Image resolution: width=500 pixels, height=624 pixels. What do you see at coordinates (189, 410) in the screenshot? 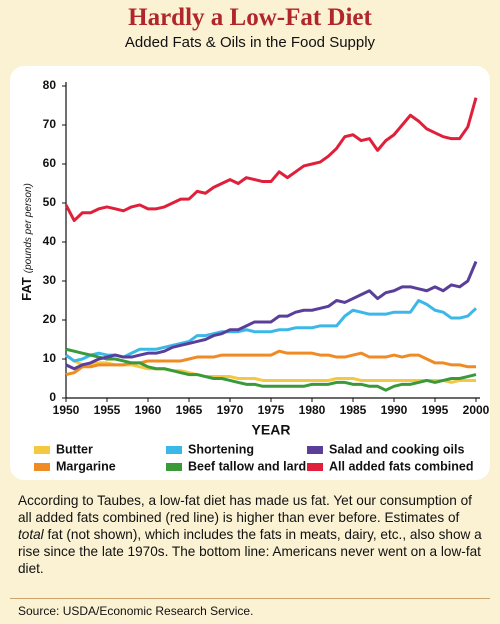
I see `x-tick-label: 1965` at bounding box center [189, 410].